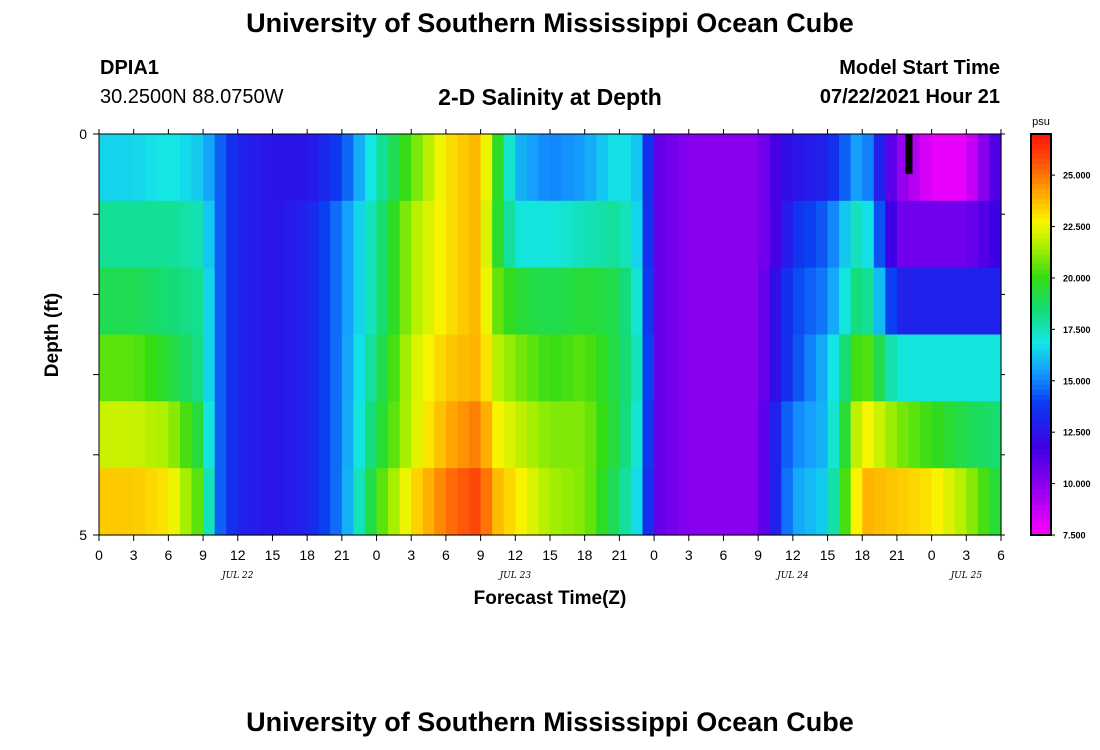 The width and height of the screenshot is (1100, 750). What do you see at coordinates (342, 555) in the screenshot?
I see `x-tick-label: 21` at bounding box center [342, 555].